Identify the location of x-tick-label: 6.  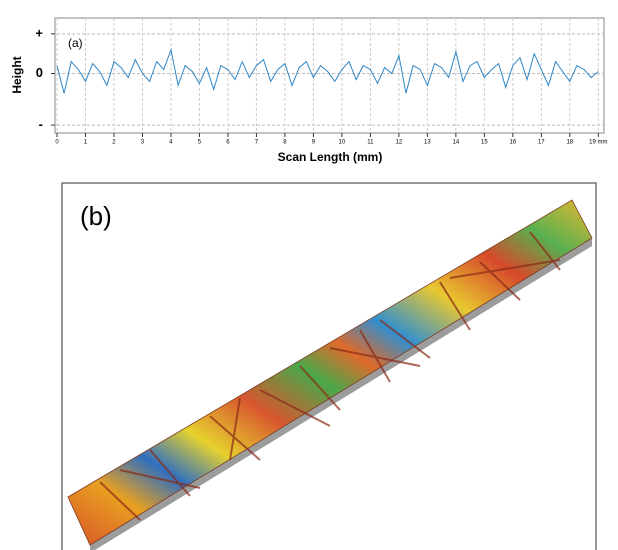
(228, 143).